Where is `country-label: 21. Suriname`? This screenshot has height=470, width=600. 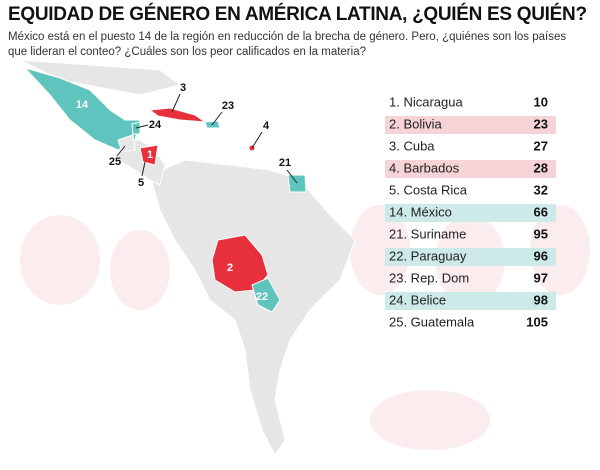 country-label: 21. Suriname is located at coordinates (427, 233).